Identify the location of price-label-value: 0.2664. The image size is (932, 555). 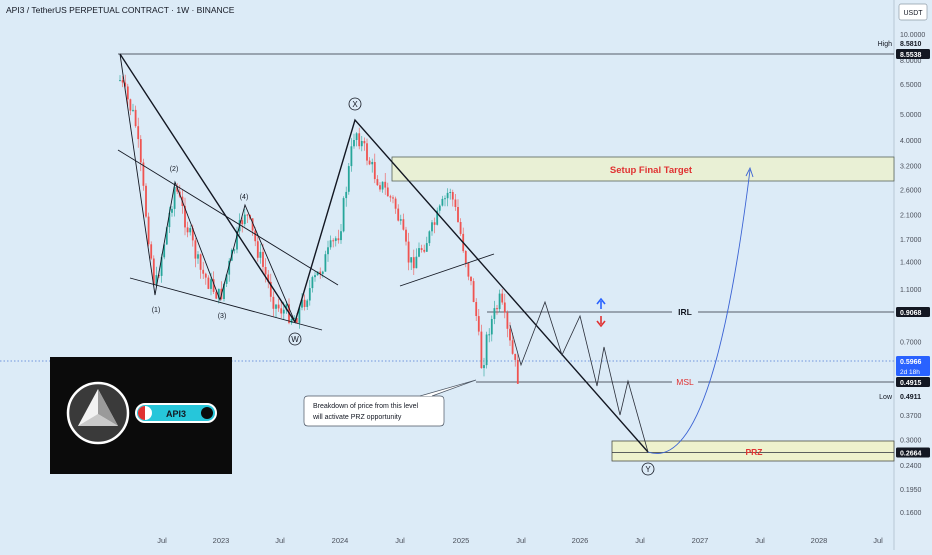
(911, 454).